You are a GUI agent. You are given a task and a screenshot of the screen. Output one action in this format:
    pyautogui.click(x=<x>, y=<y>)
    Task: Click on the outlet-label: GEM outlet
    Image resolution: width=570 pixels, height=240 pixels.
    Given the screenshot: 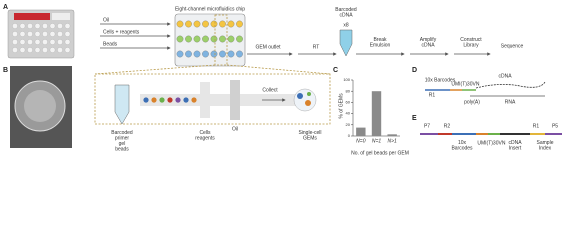 What is the action you would take?
    pyautogui.click(x=268, y=47)
    